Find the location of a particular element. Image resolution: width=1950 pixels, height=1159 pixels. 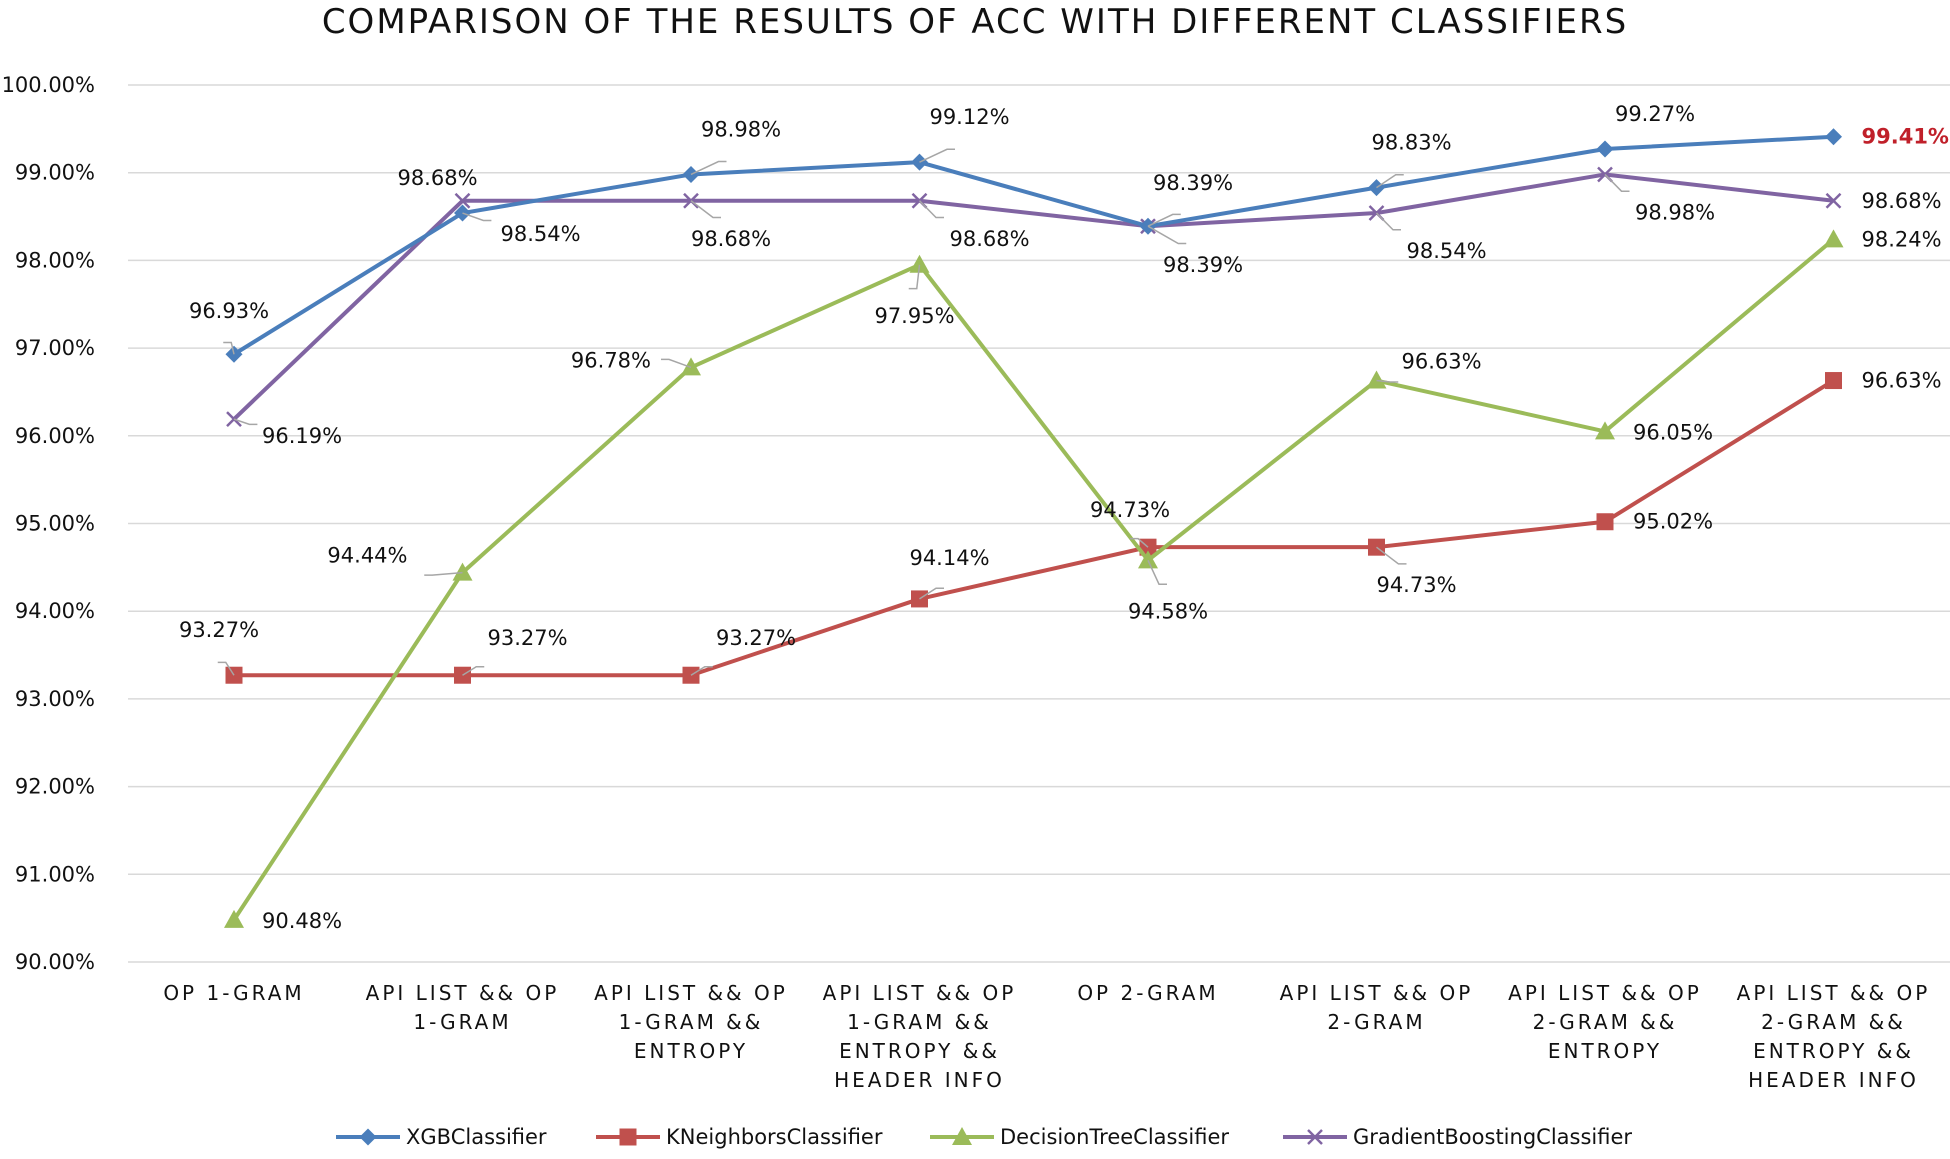

y-tick-label: 96.00% is located at coordinates (55, 436).